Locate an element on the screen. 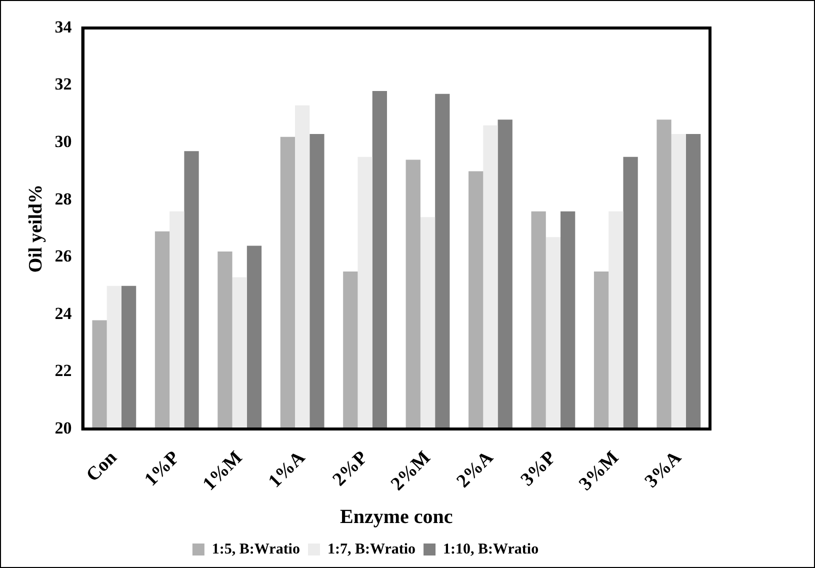 This screenshot has height=568, width=815. x-axis-title: Enzyme conc is located at coordinates (396, 517).